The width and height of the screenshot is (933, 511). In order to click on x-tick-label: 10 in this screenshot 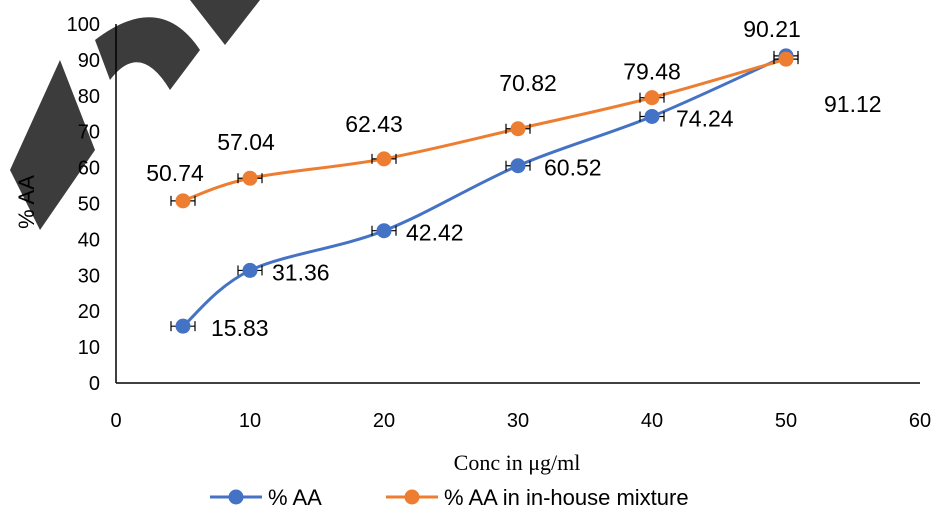, I will do `click(250, 421)`.